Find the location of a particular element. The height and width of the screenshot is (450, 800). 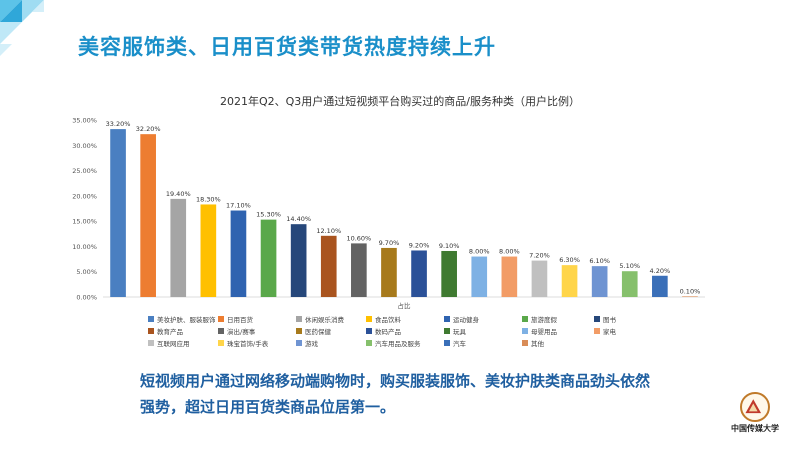

data-label: 12.10% is located at coordinates (328, 231).